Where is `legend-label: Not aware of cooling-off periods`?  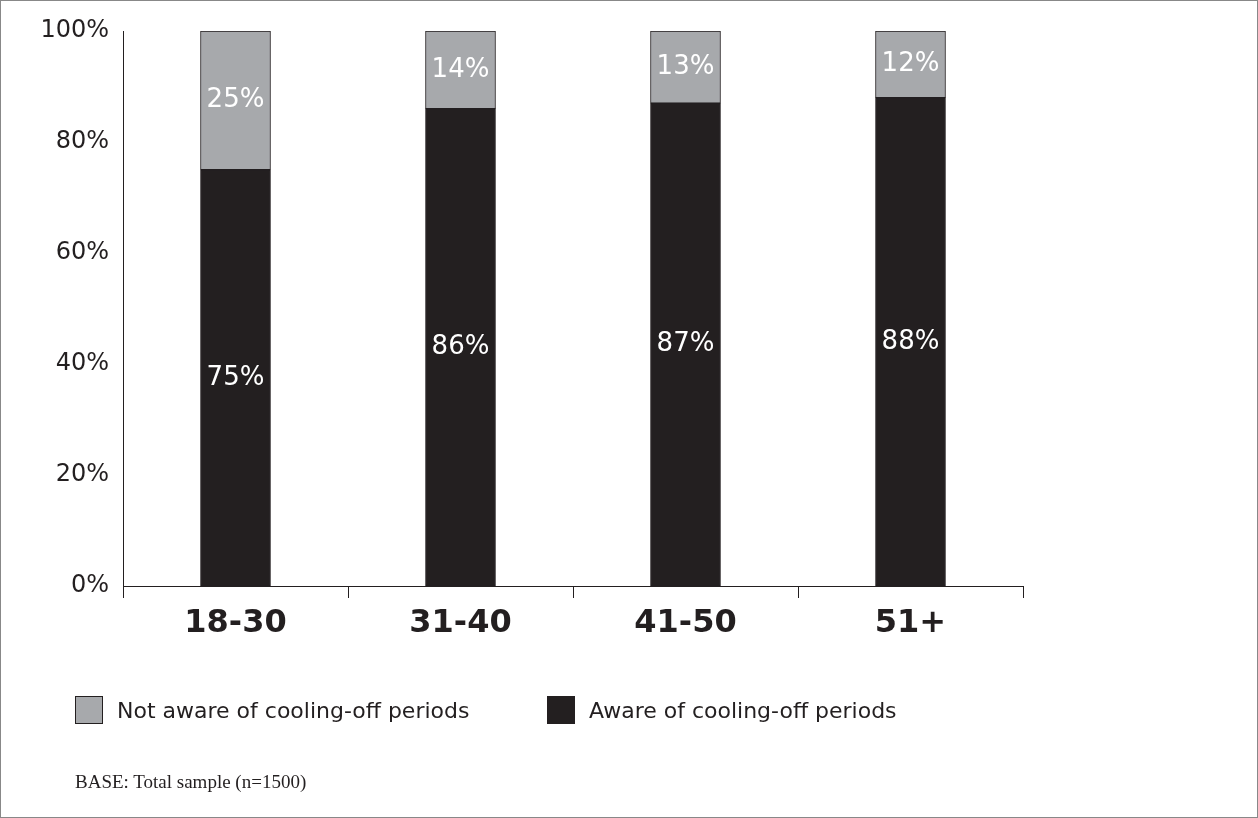 legend-label: Not aware of cooling-off periods is located at coordinates (293, 710).